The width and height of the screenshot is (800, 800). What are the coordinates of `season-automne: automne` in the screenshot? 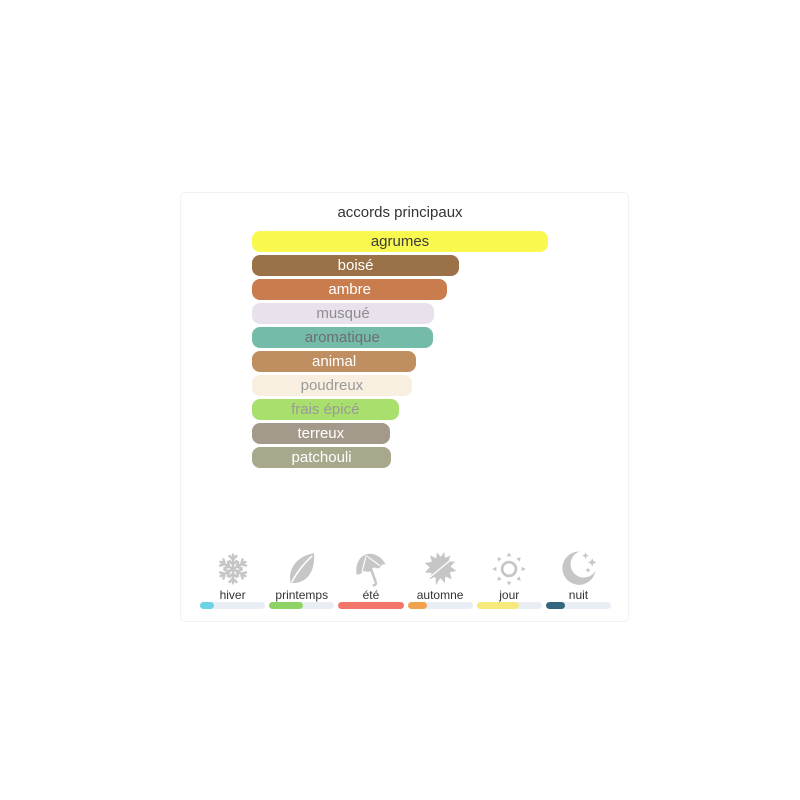 It's located at (440, 579).